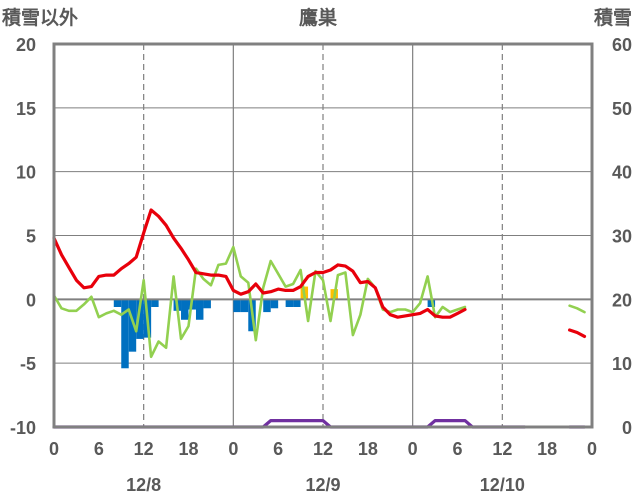 Image resolution: width=636 pixels, height=501 pixels. Describe the element at coordinates (502, 485) in the screenshot. I see `date-label-2: 12/10` at that location.